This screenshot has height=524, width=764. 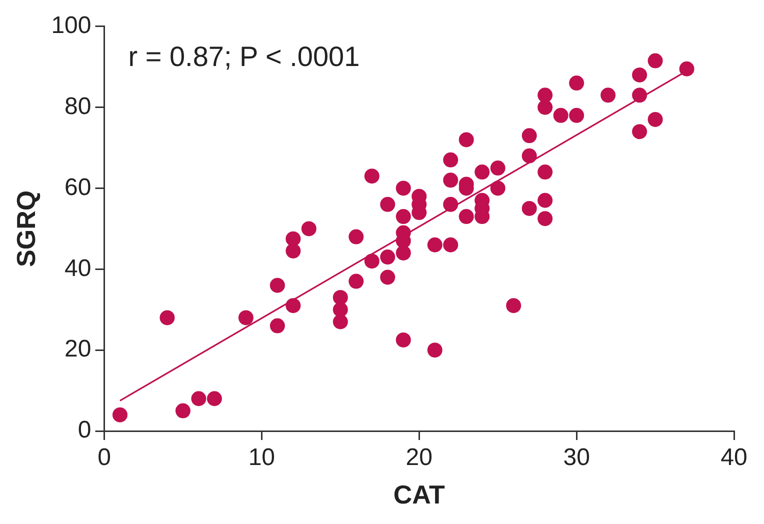 I want to click on y-tick-label: 40, so click(x=78, y=268).